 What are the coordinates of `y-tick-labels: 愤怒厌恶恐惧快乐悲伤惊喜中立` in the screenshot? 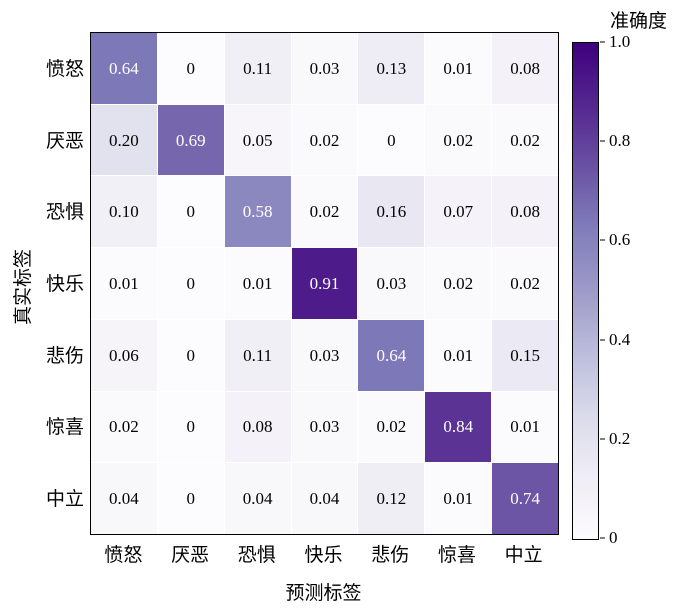 It's located at (55, 282).